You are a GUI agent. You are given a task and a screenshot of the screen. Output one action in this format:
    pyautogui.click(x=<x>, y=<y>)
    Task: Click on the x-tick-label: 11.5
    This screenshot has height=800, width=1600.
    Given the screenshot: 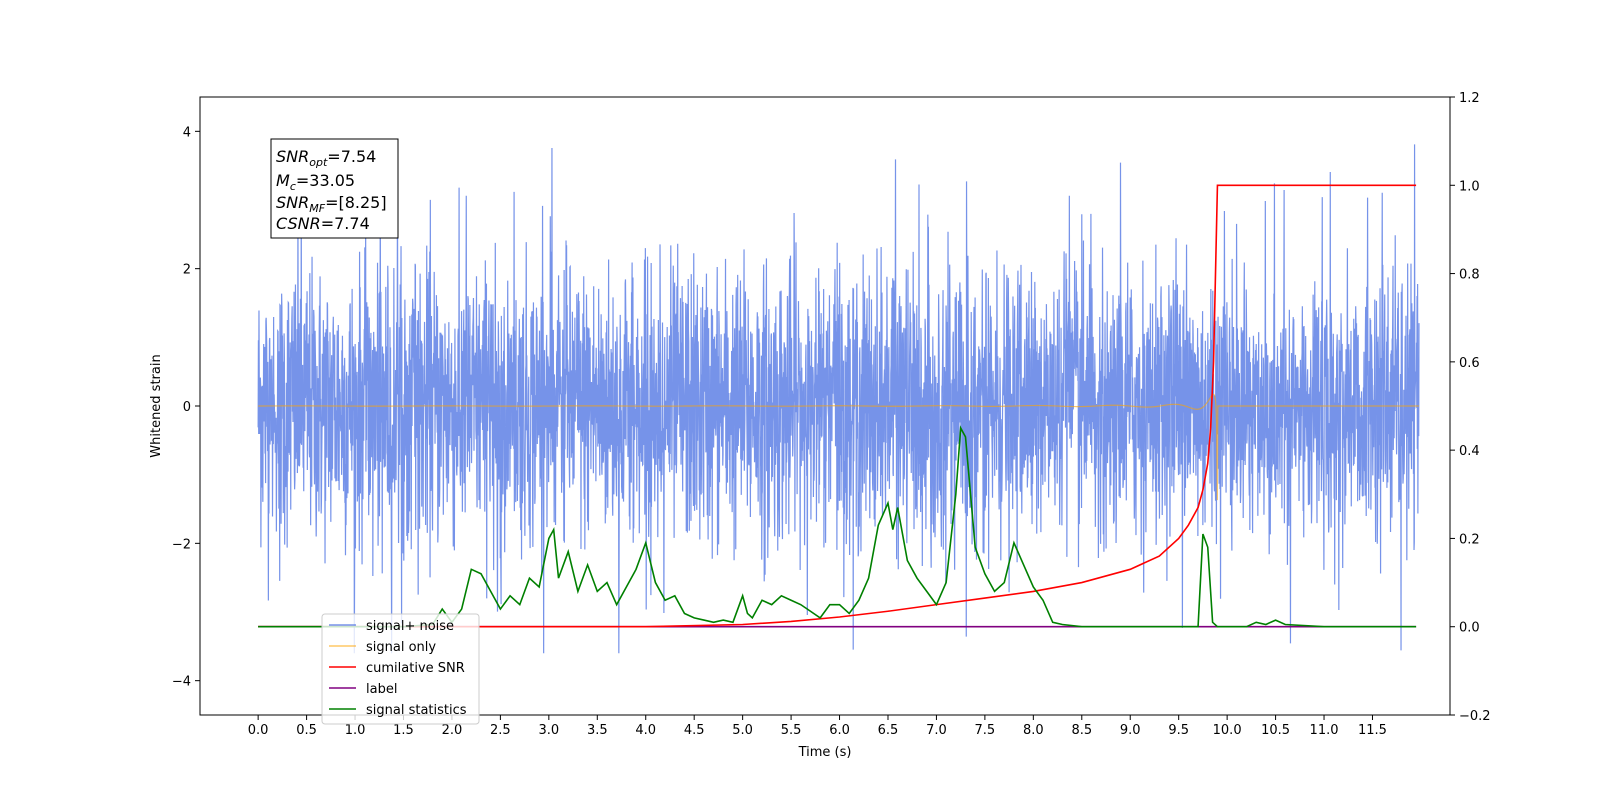 What is the action you would take?
    pyautogui.click(x=1372, y=730)
    